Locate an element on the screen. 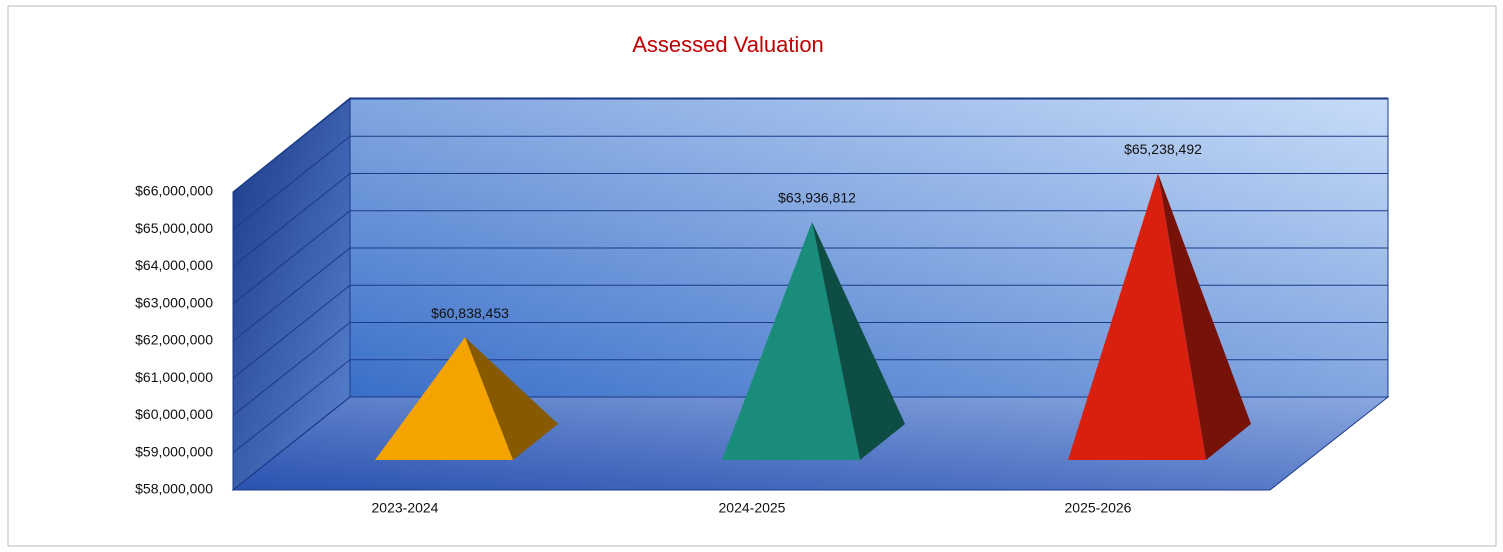  y-tick-label: $60,000,000 is located at coordinates (174, 414).